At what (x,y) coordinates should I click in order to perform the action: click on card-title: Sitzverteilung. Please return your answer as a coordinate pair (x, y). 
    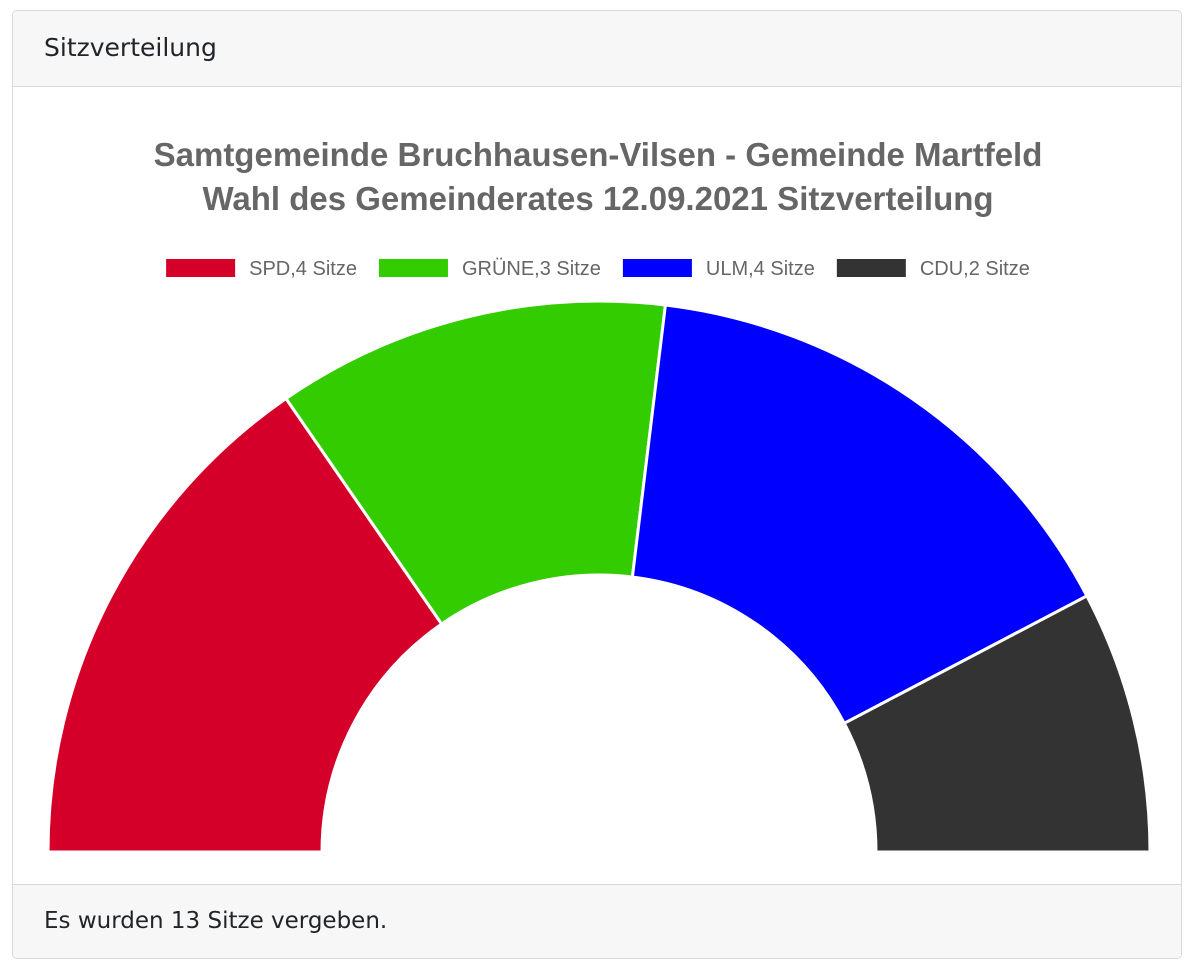
    Looking at the image, I should click on (130, 47).